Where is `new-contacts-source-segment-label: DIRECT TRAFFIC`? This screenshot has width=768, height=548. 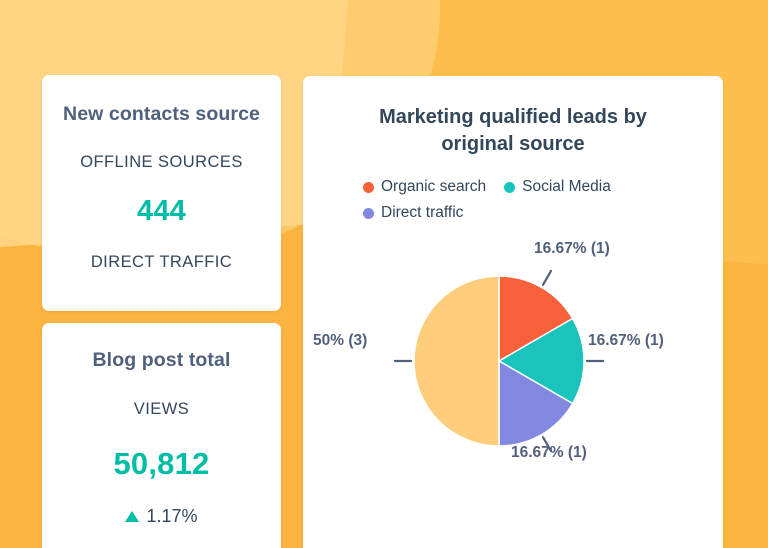
new-contacts-source-segment-label: DIRECT TRAFFIC is located at coordinates (161, 262).